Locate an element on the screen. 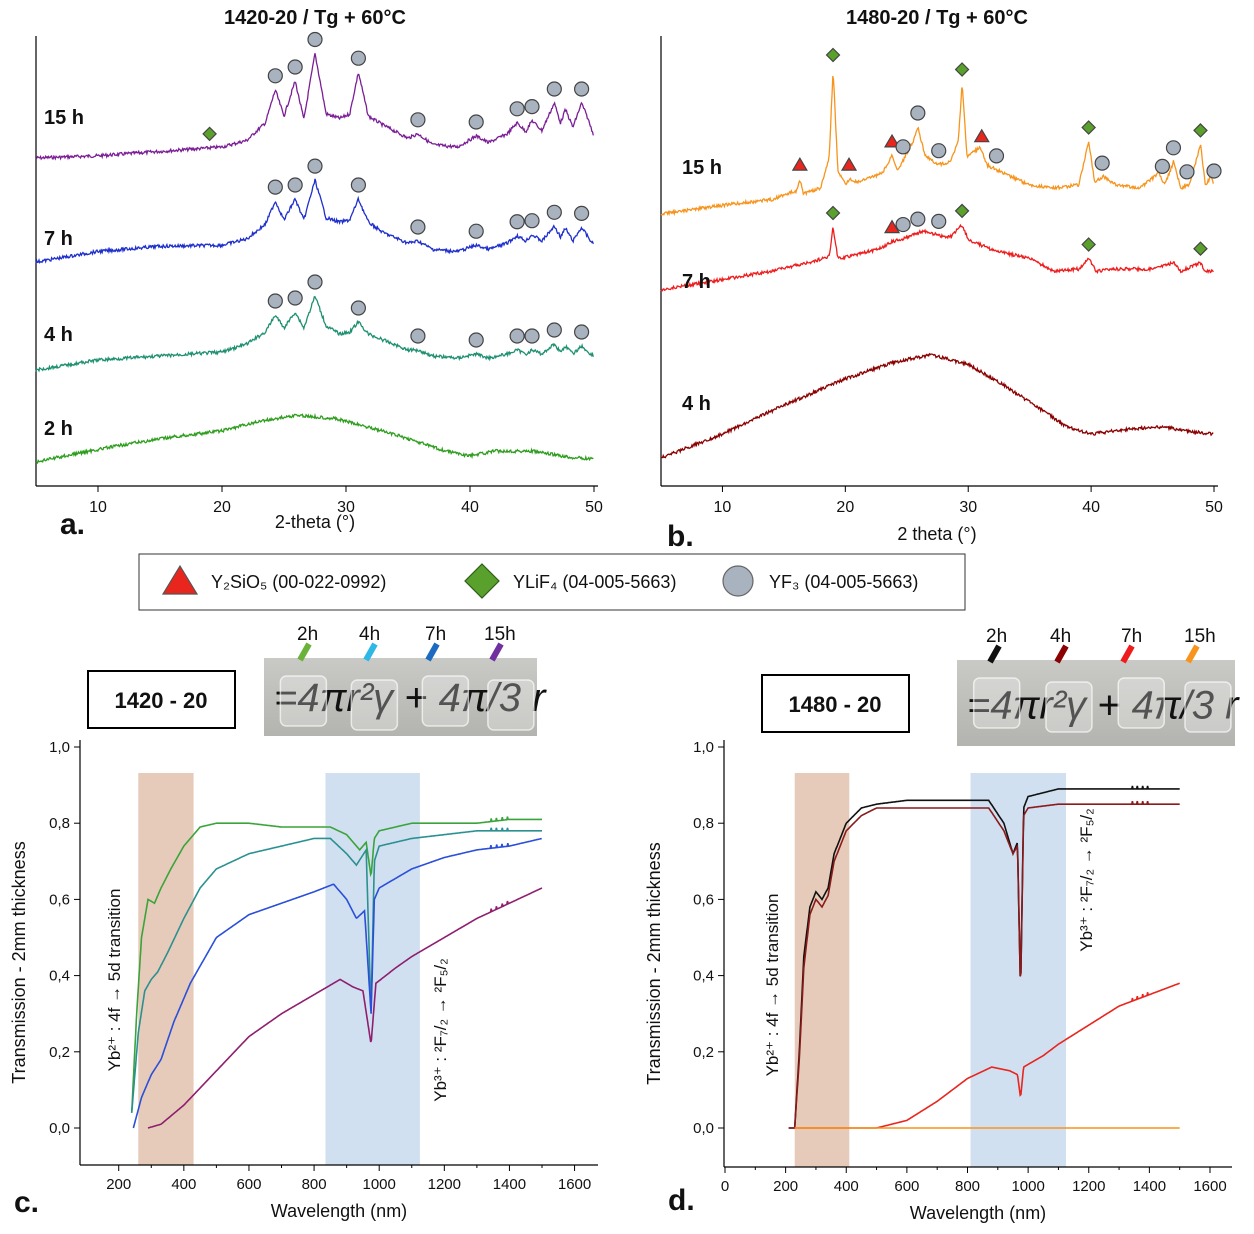 This screenshot has width=1254, height=1234. sample-arrow-2h is located at coordinates (994, 654).